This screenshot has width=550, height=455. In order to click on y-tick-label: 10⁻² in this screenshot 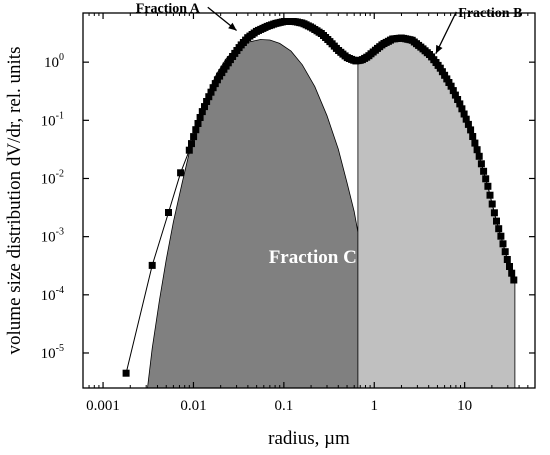, I will do `click(52, 177)`.